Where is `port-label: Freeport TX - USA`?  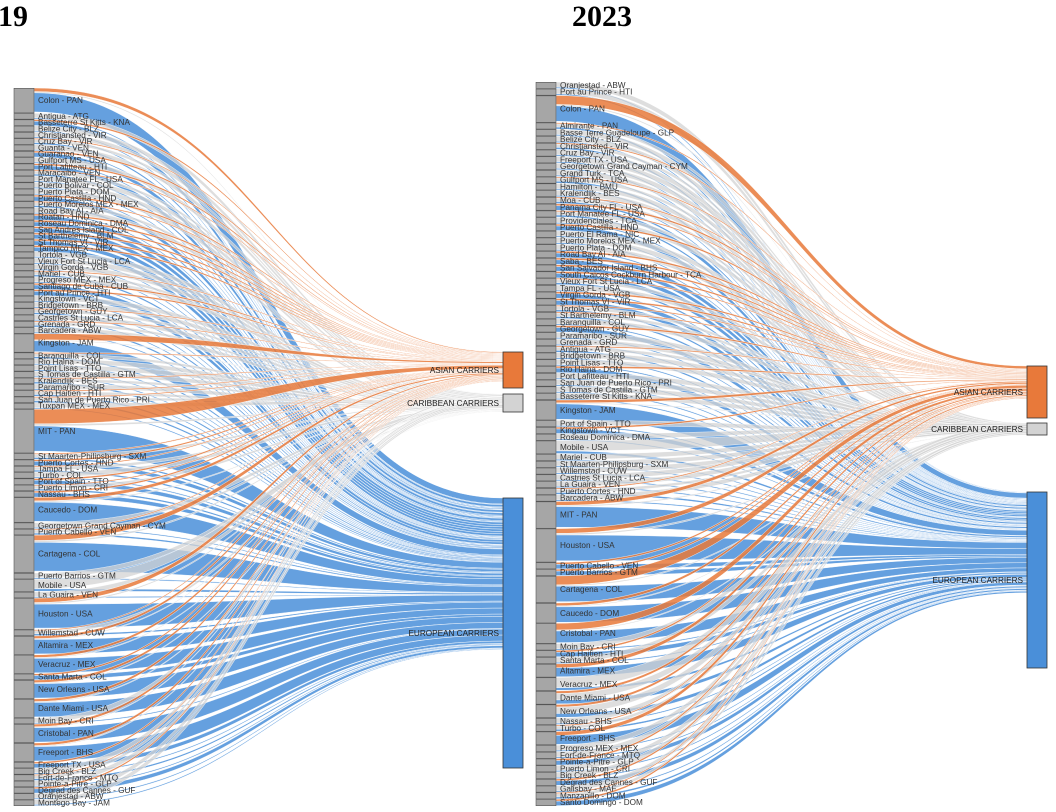
port-label: Freeport TX - USA is located at coordinates (72, 765).